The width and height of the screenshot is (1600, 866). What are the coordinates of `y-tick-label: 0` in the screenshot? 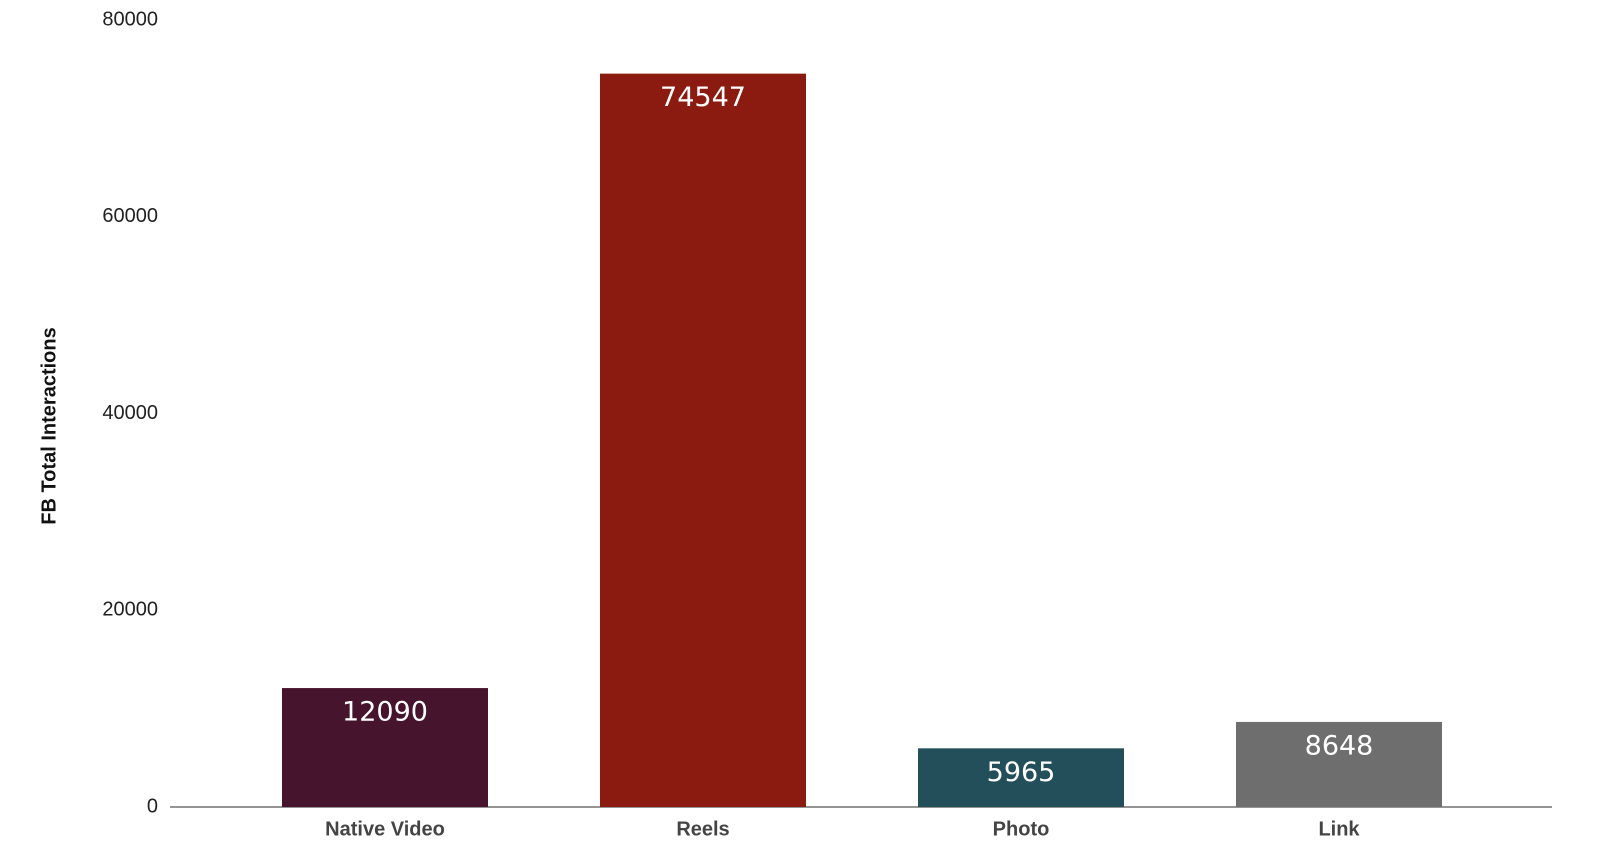 It's located at (152, 806).